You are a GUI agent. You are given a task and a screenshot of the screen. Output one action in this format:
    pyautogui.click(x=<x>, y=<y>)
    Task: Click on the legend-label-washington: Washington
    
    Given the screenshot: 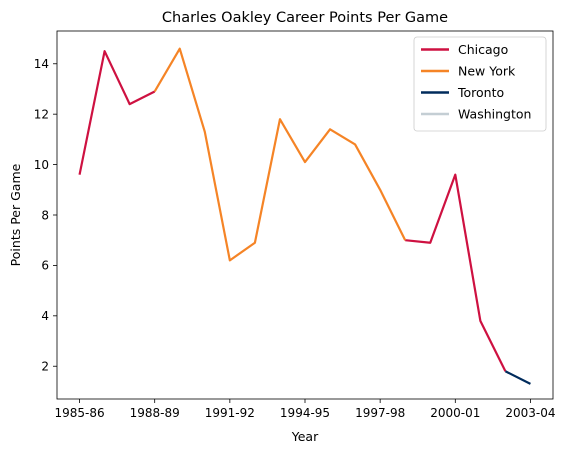 What is the action you would take?
    pyautogui.click(x=494, y=114)
    